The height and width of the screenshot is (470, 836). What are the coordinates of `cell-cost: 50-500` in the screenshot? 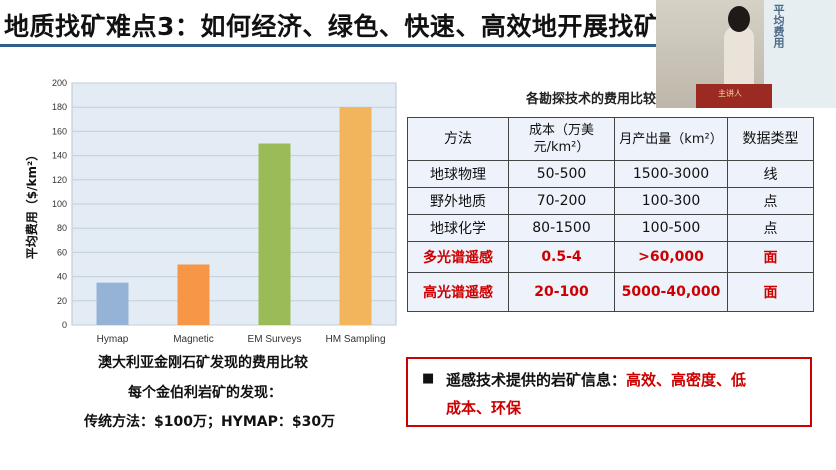 It's located at (561, 174).